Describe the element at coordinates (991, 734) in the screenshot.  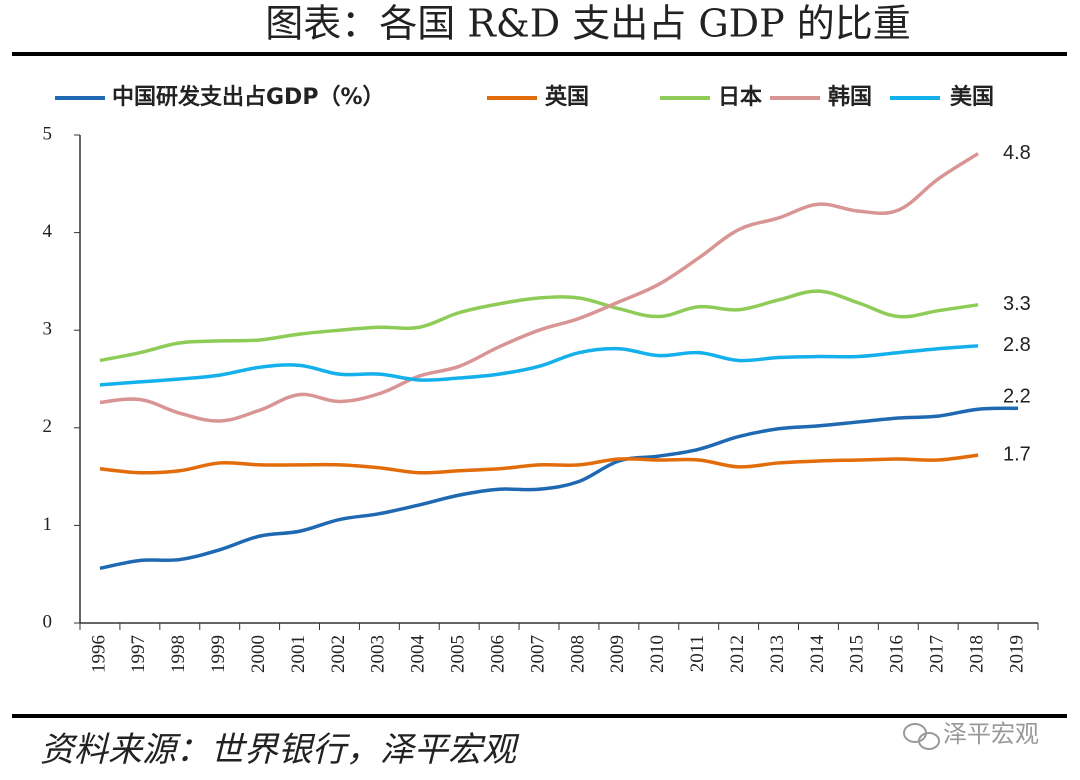
I see `watermark: 泽平宏观` at that location.